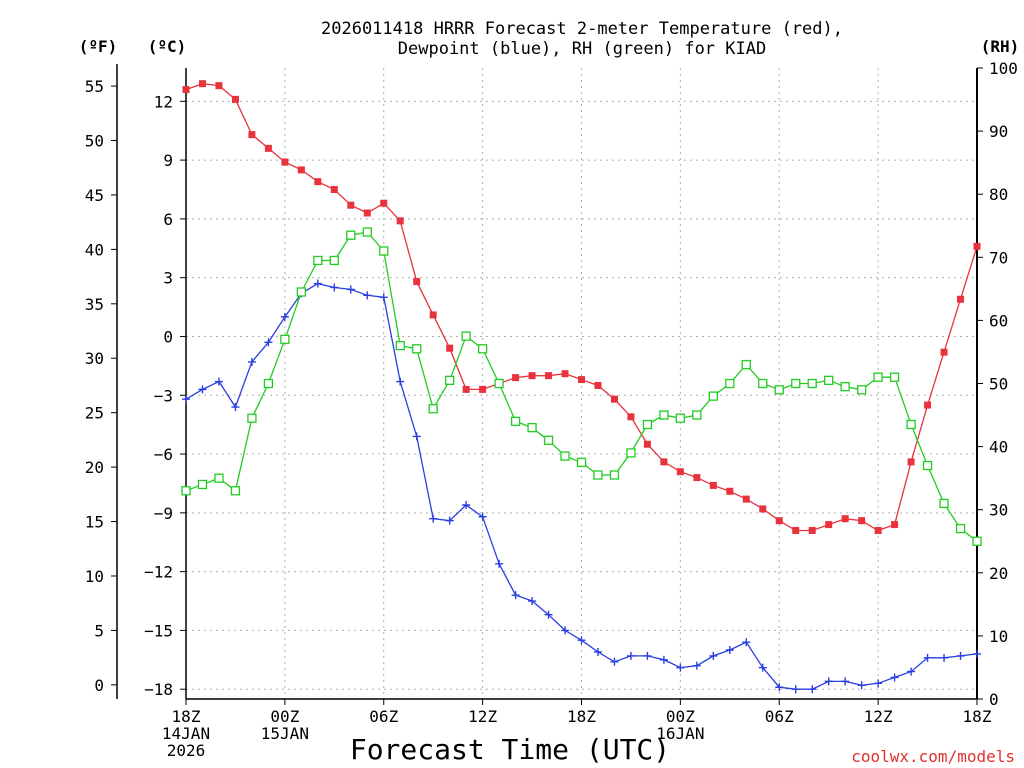 The width and height of the screenshot is (1024, 768). I want to click on fahrenheit-tick-label: 25, so click(94, 413).